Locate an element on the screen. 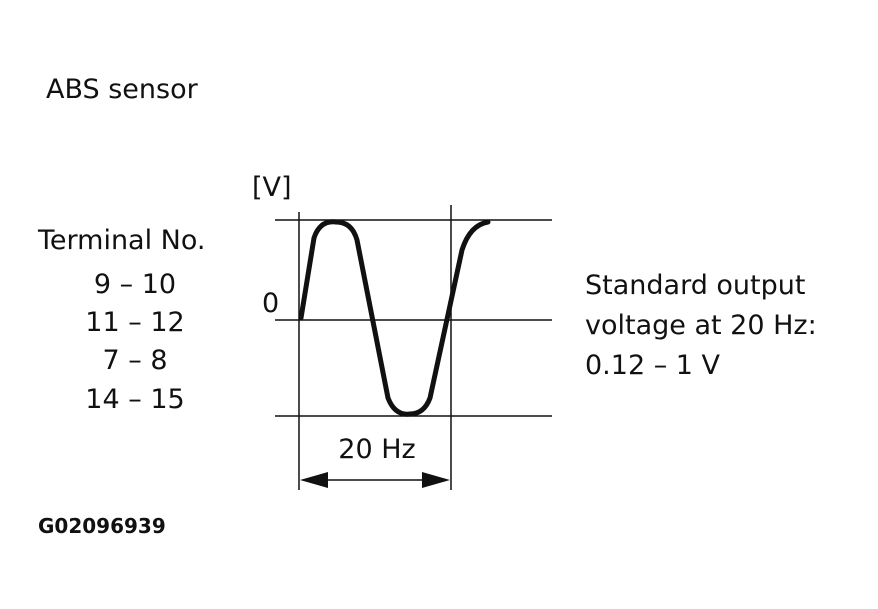 The width and height of the screenshot is (878, 609). zero-label: 0 is located at coordinates (270, 303).